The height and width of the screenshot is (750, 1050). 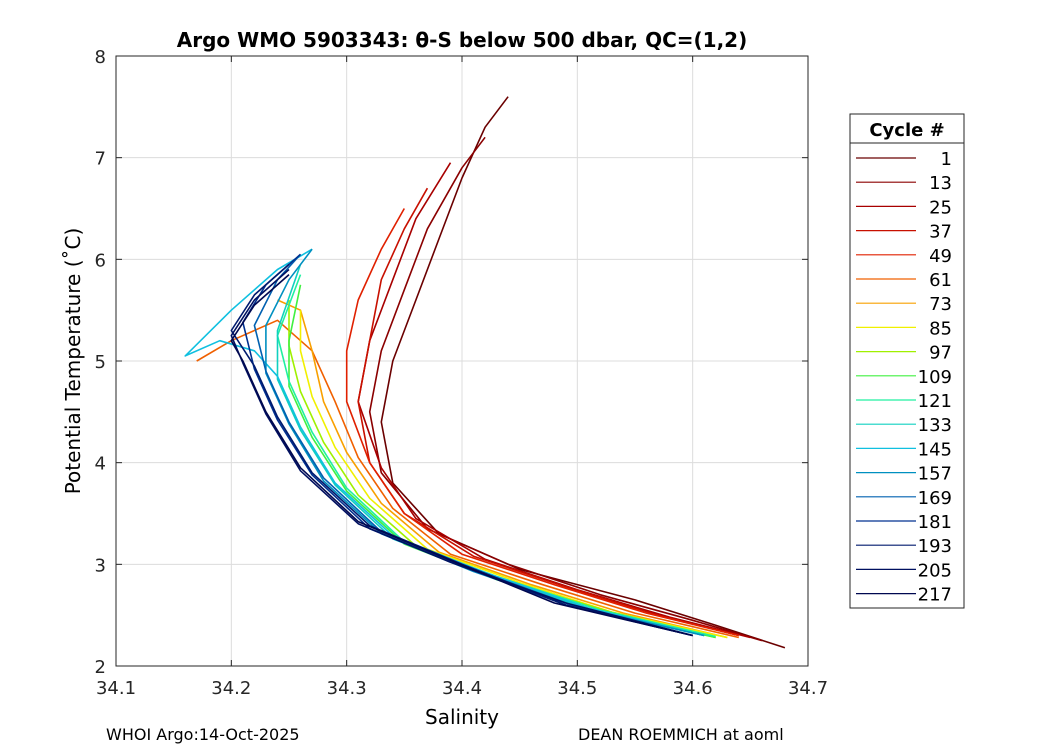 I want to click on legend-label: 109, so click(x=935, y=377).